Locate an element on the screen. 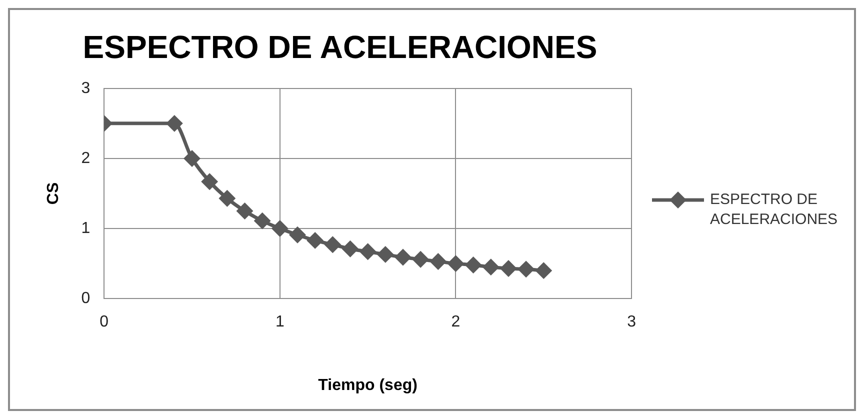  chart-title: ESPECTRO DE ACELERACIONES is located at coordinates (340, 47).